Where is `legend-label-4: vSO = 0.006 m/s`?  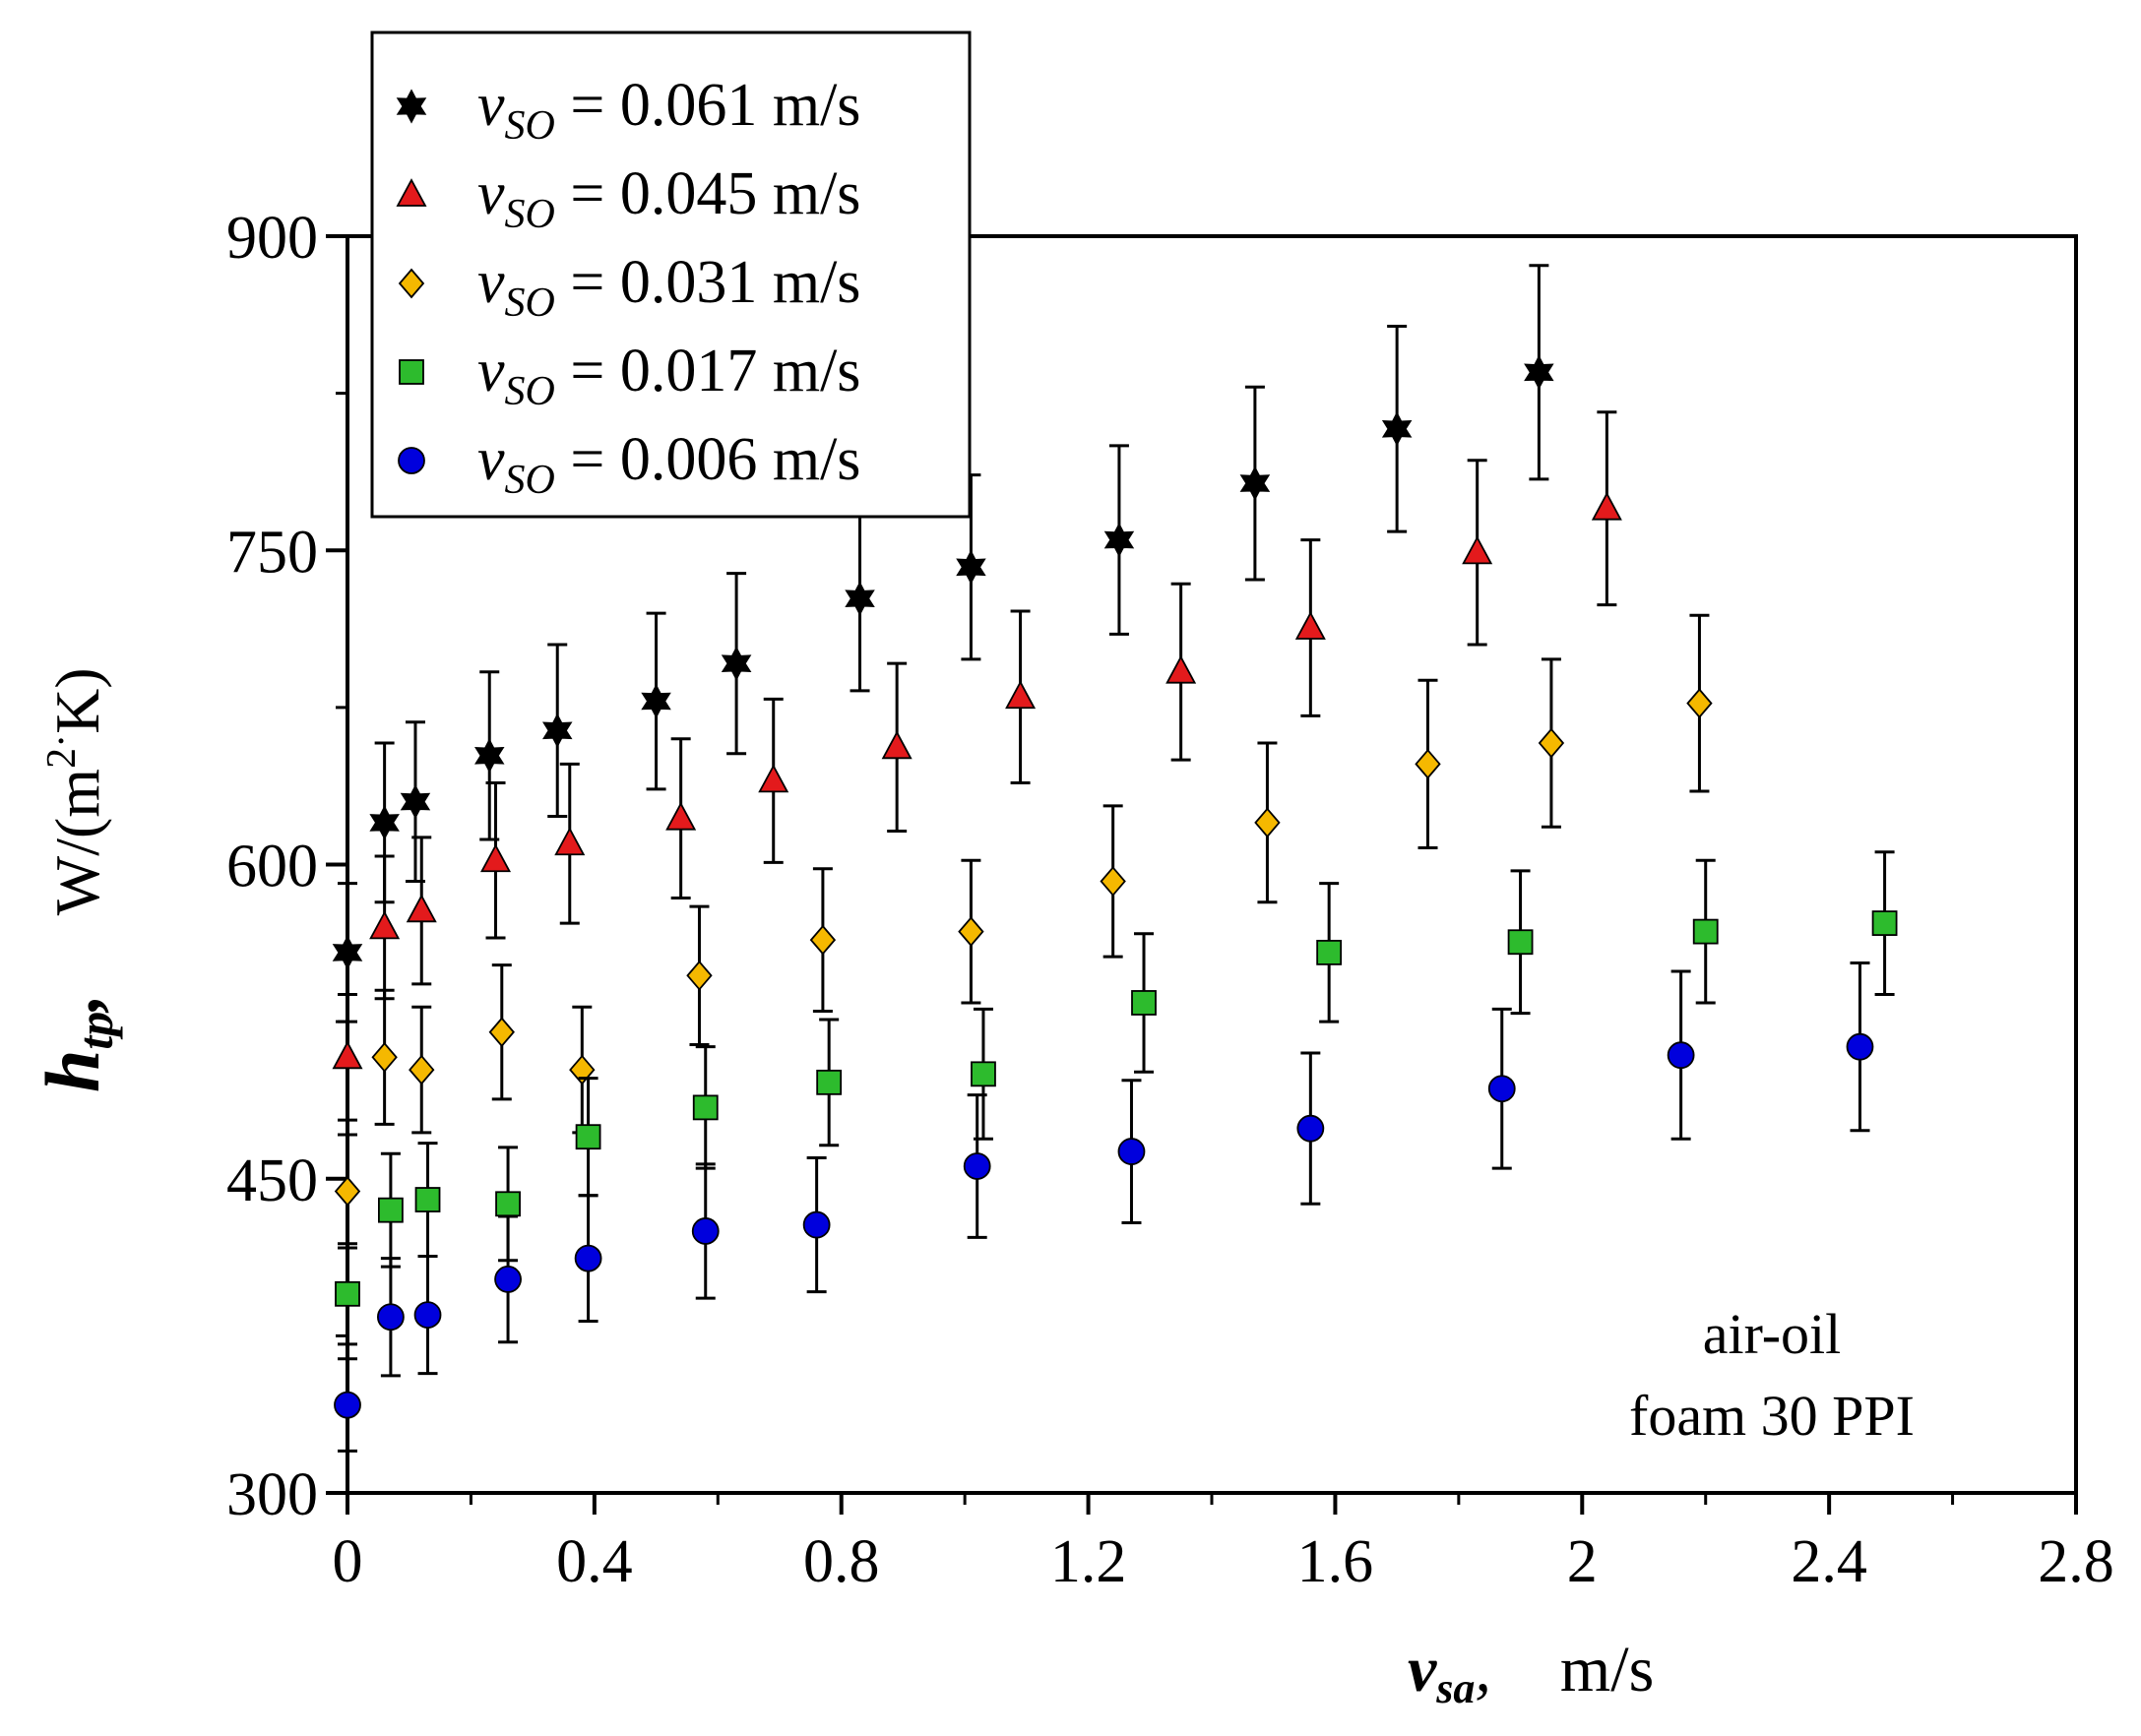 legend-label-4: vSO = 0.006 m/s is located at coordinates (668, 464).